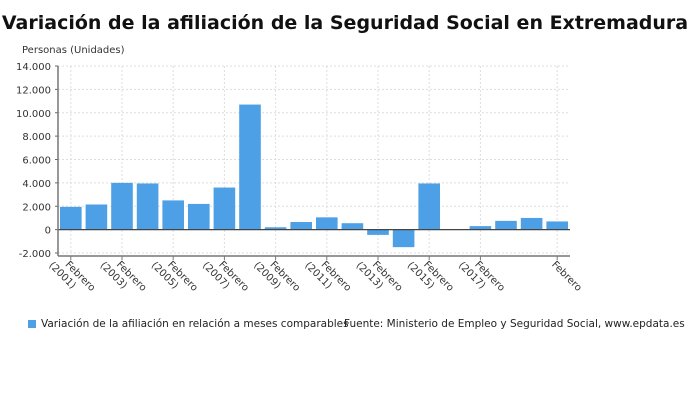 The image size is (690, 406). What do you see at coordinates (73, 50) in the screenshot?
I see `y-axis-label: Personas (Unidades)` at bounding box center [73, 50].